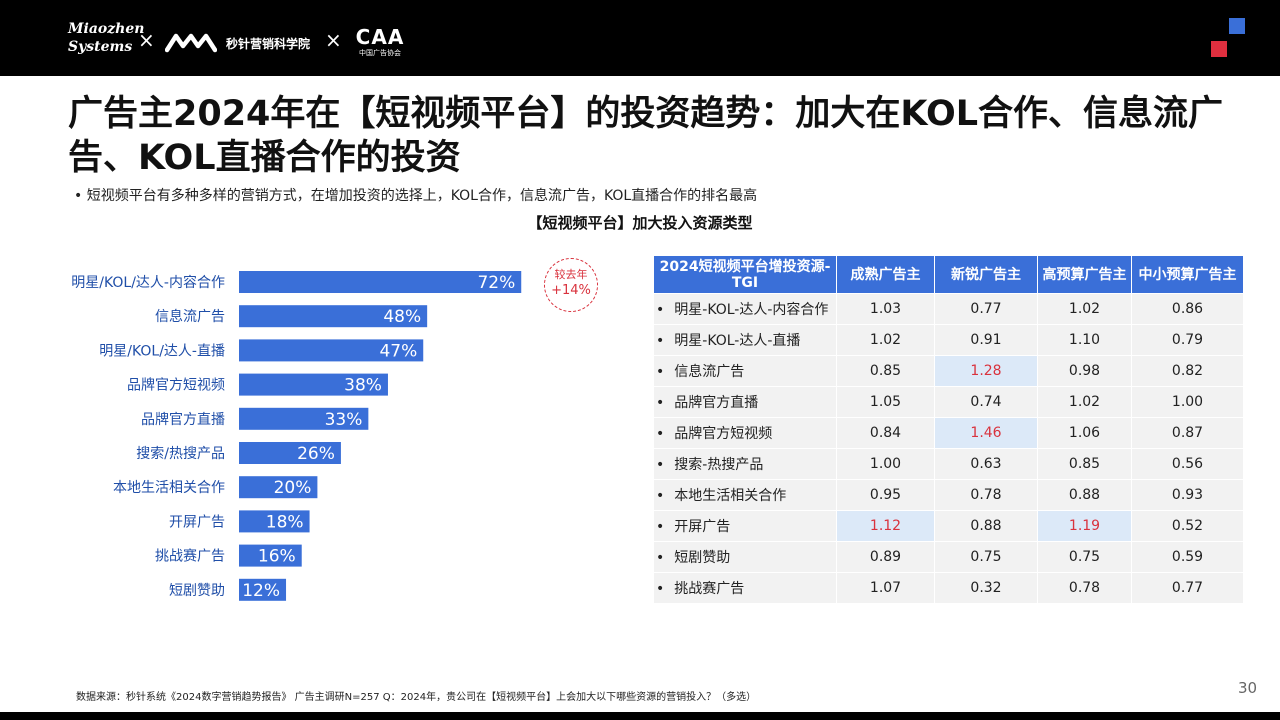  Describe the element at coordinates (885, 464) in the screenshot. I see `table-cell: 1.00` at that location.